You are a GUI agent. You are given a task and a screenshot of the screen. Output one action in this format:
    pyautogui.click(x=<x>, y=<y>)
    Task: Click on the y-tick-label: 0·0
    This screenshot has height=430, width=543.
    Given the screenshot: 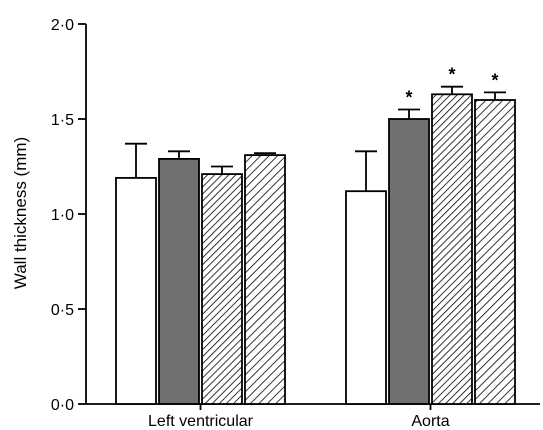 What is the action you would take?
    pyautogui.click(x=62, y=405)
    